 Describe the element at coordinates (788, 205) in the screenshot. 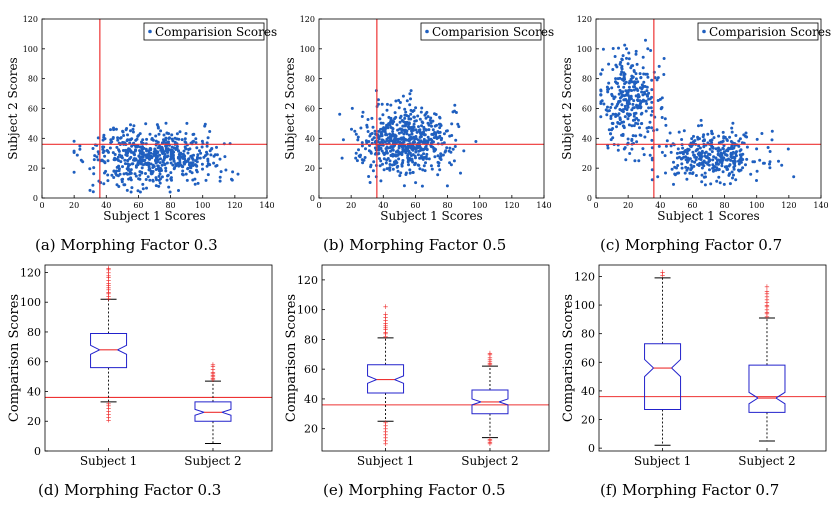

I see `x-tick-label: 120` at that location.